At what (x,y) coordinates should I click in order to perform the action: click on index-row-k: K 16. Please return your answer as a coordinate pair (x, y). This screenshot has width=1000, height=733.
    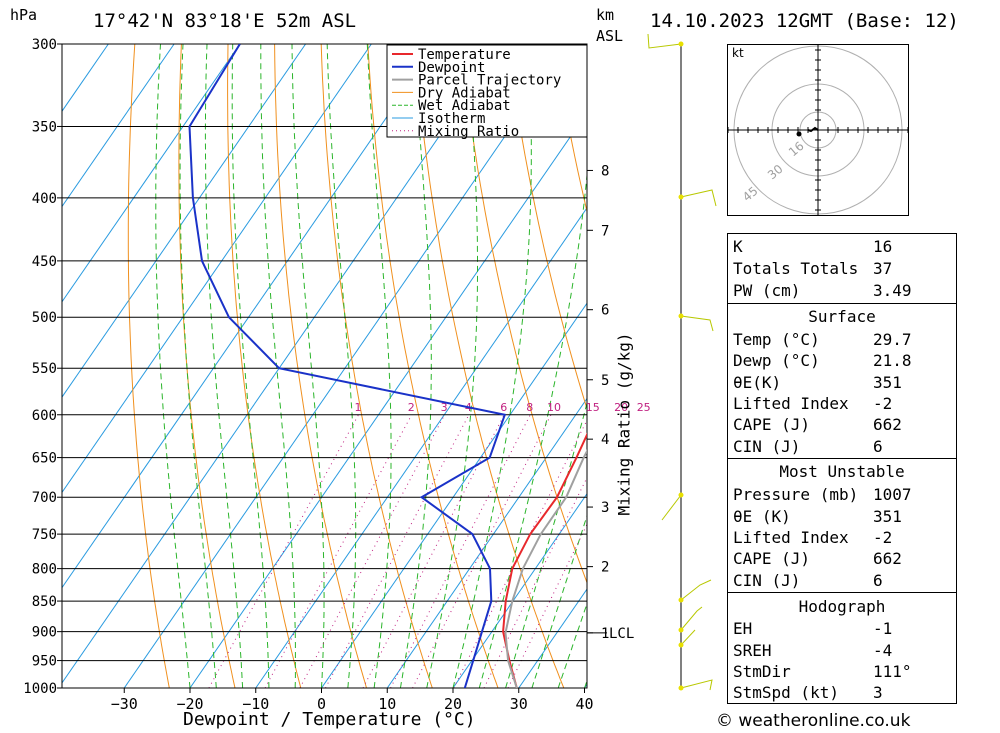
    Looking at the image, I should click on (813, 246).